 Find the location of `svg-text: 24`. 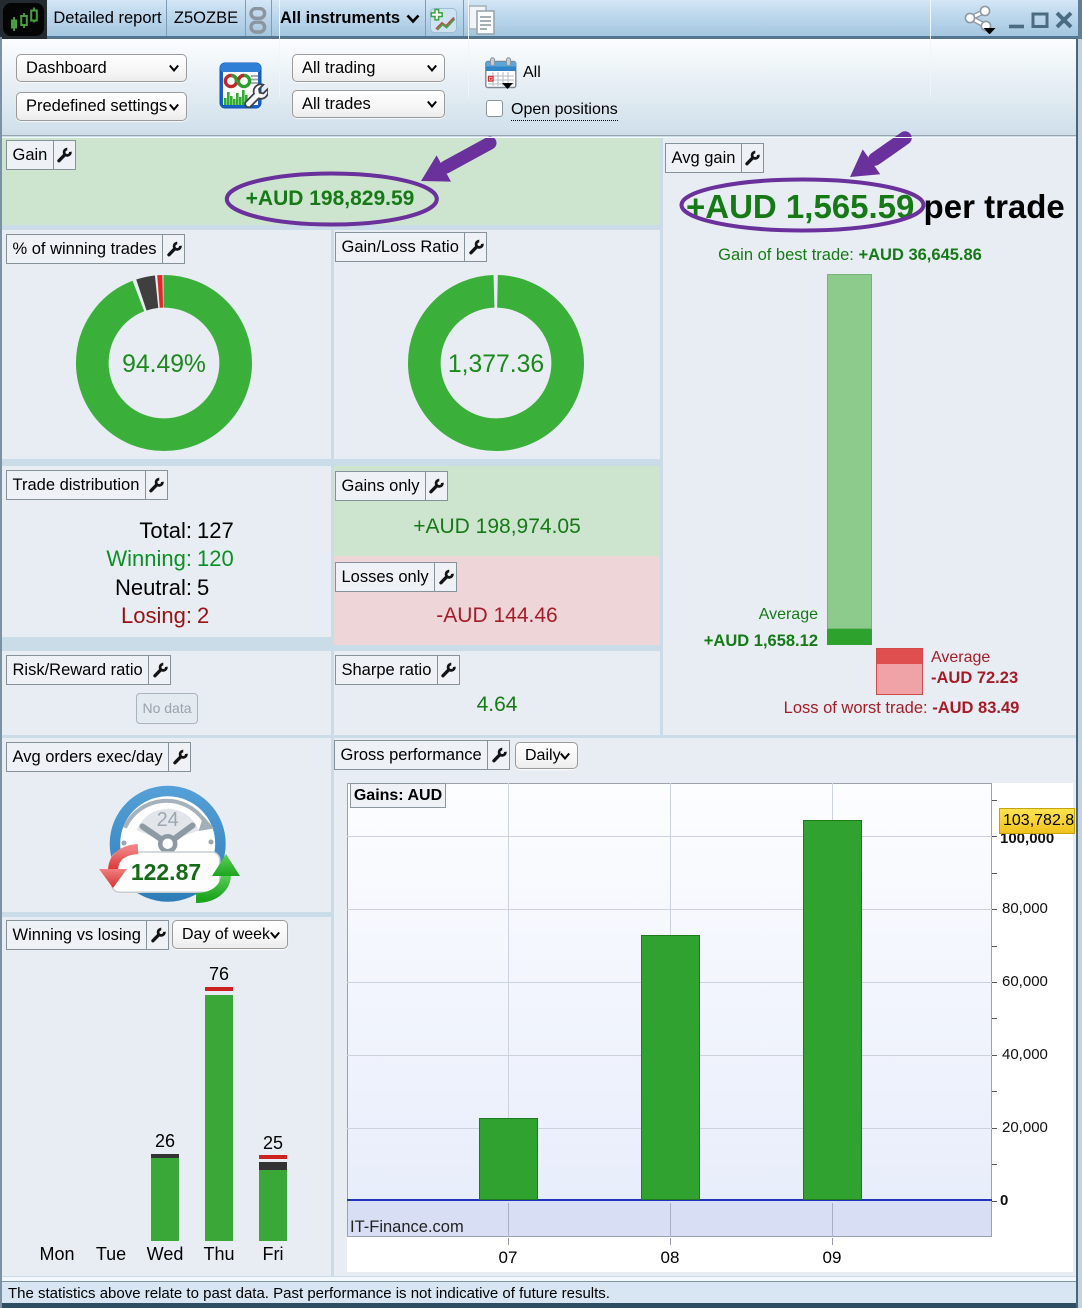

svg-text: 24 is located at coordinates (168, 820).